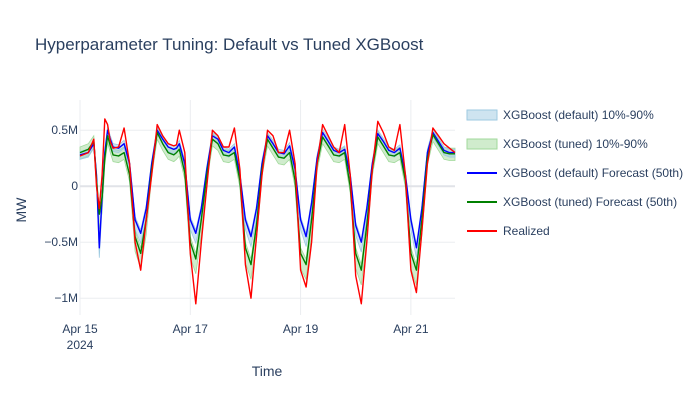 Image resolution: width=700 pixels, height=405 pixels. I want to click on legend-label-4: Realized, so click(526, 231).